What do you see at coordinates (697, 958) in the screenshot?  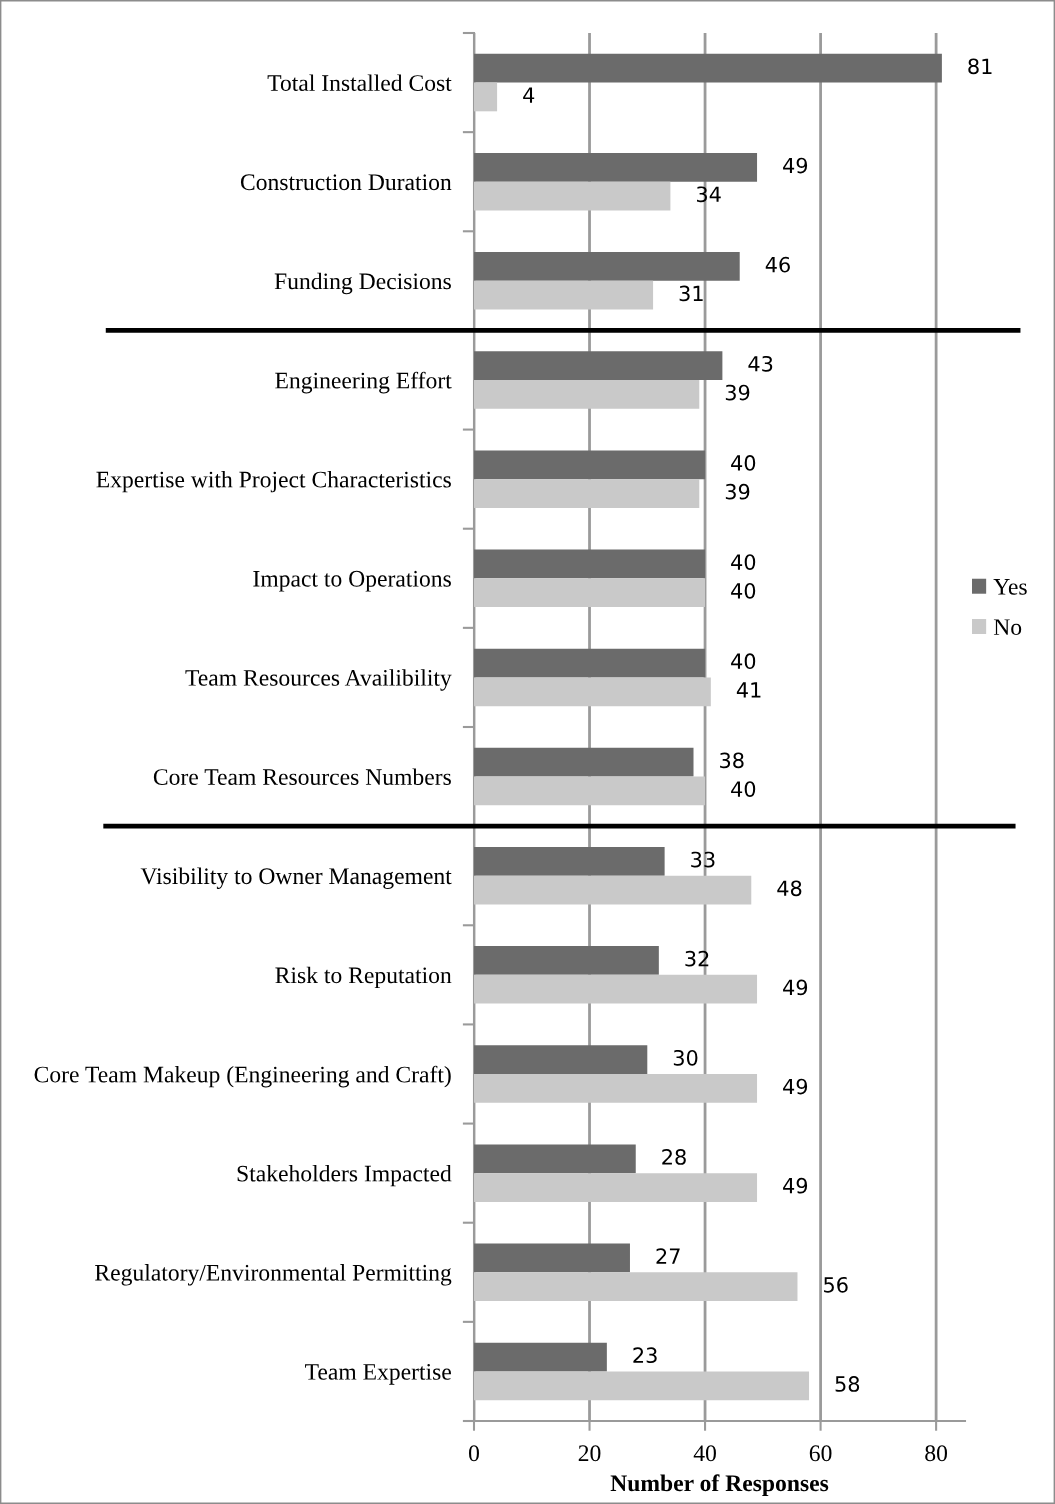 I see `data-label: 32` at bounding box center [697, 958].